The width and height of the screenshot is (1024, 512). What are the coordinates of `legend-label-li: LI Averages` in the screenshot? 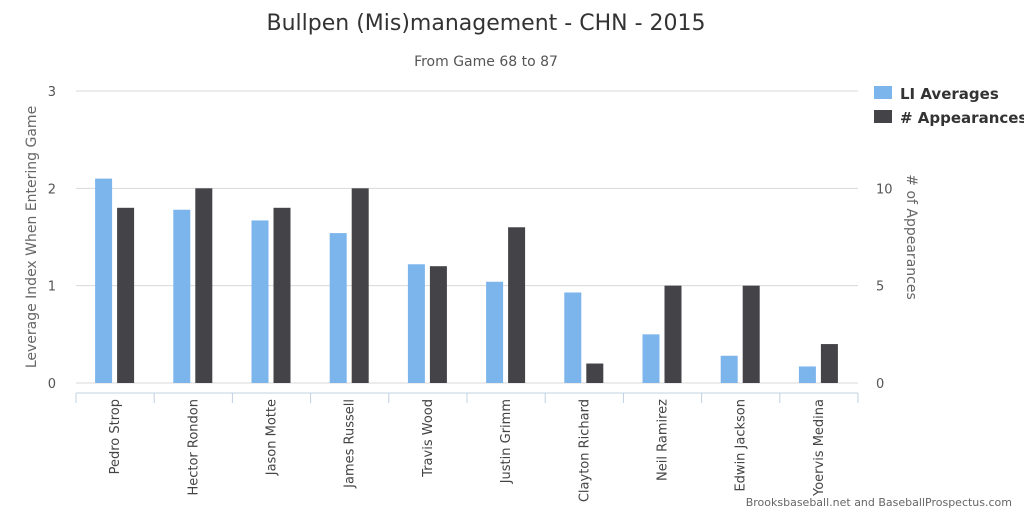 It's located at (949, 94).